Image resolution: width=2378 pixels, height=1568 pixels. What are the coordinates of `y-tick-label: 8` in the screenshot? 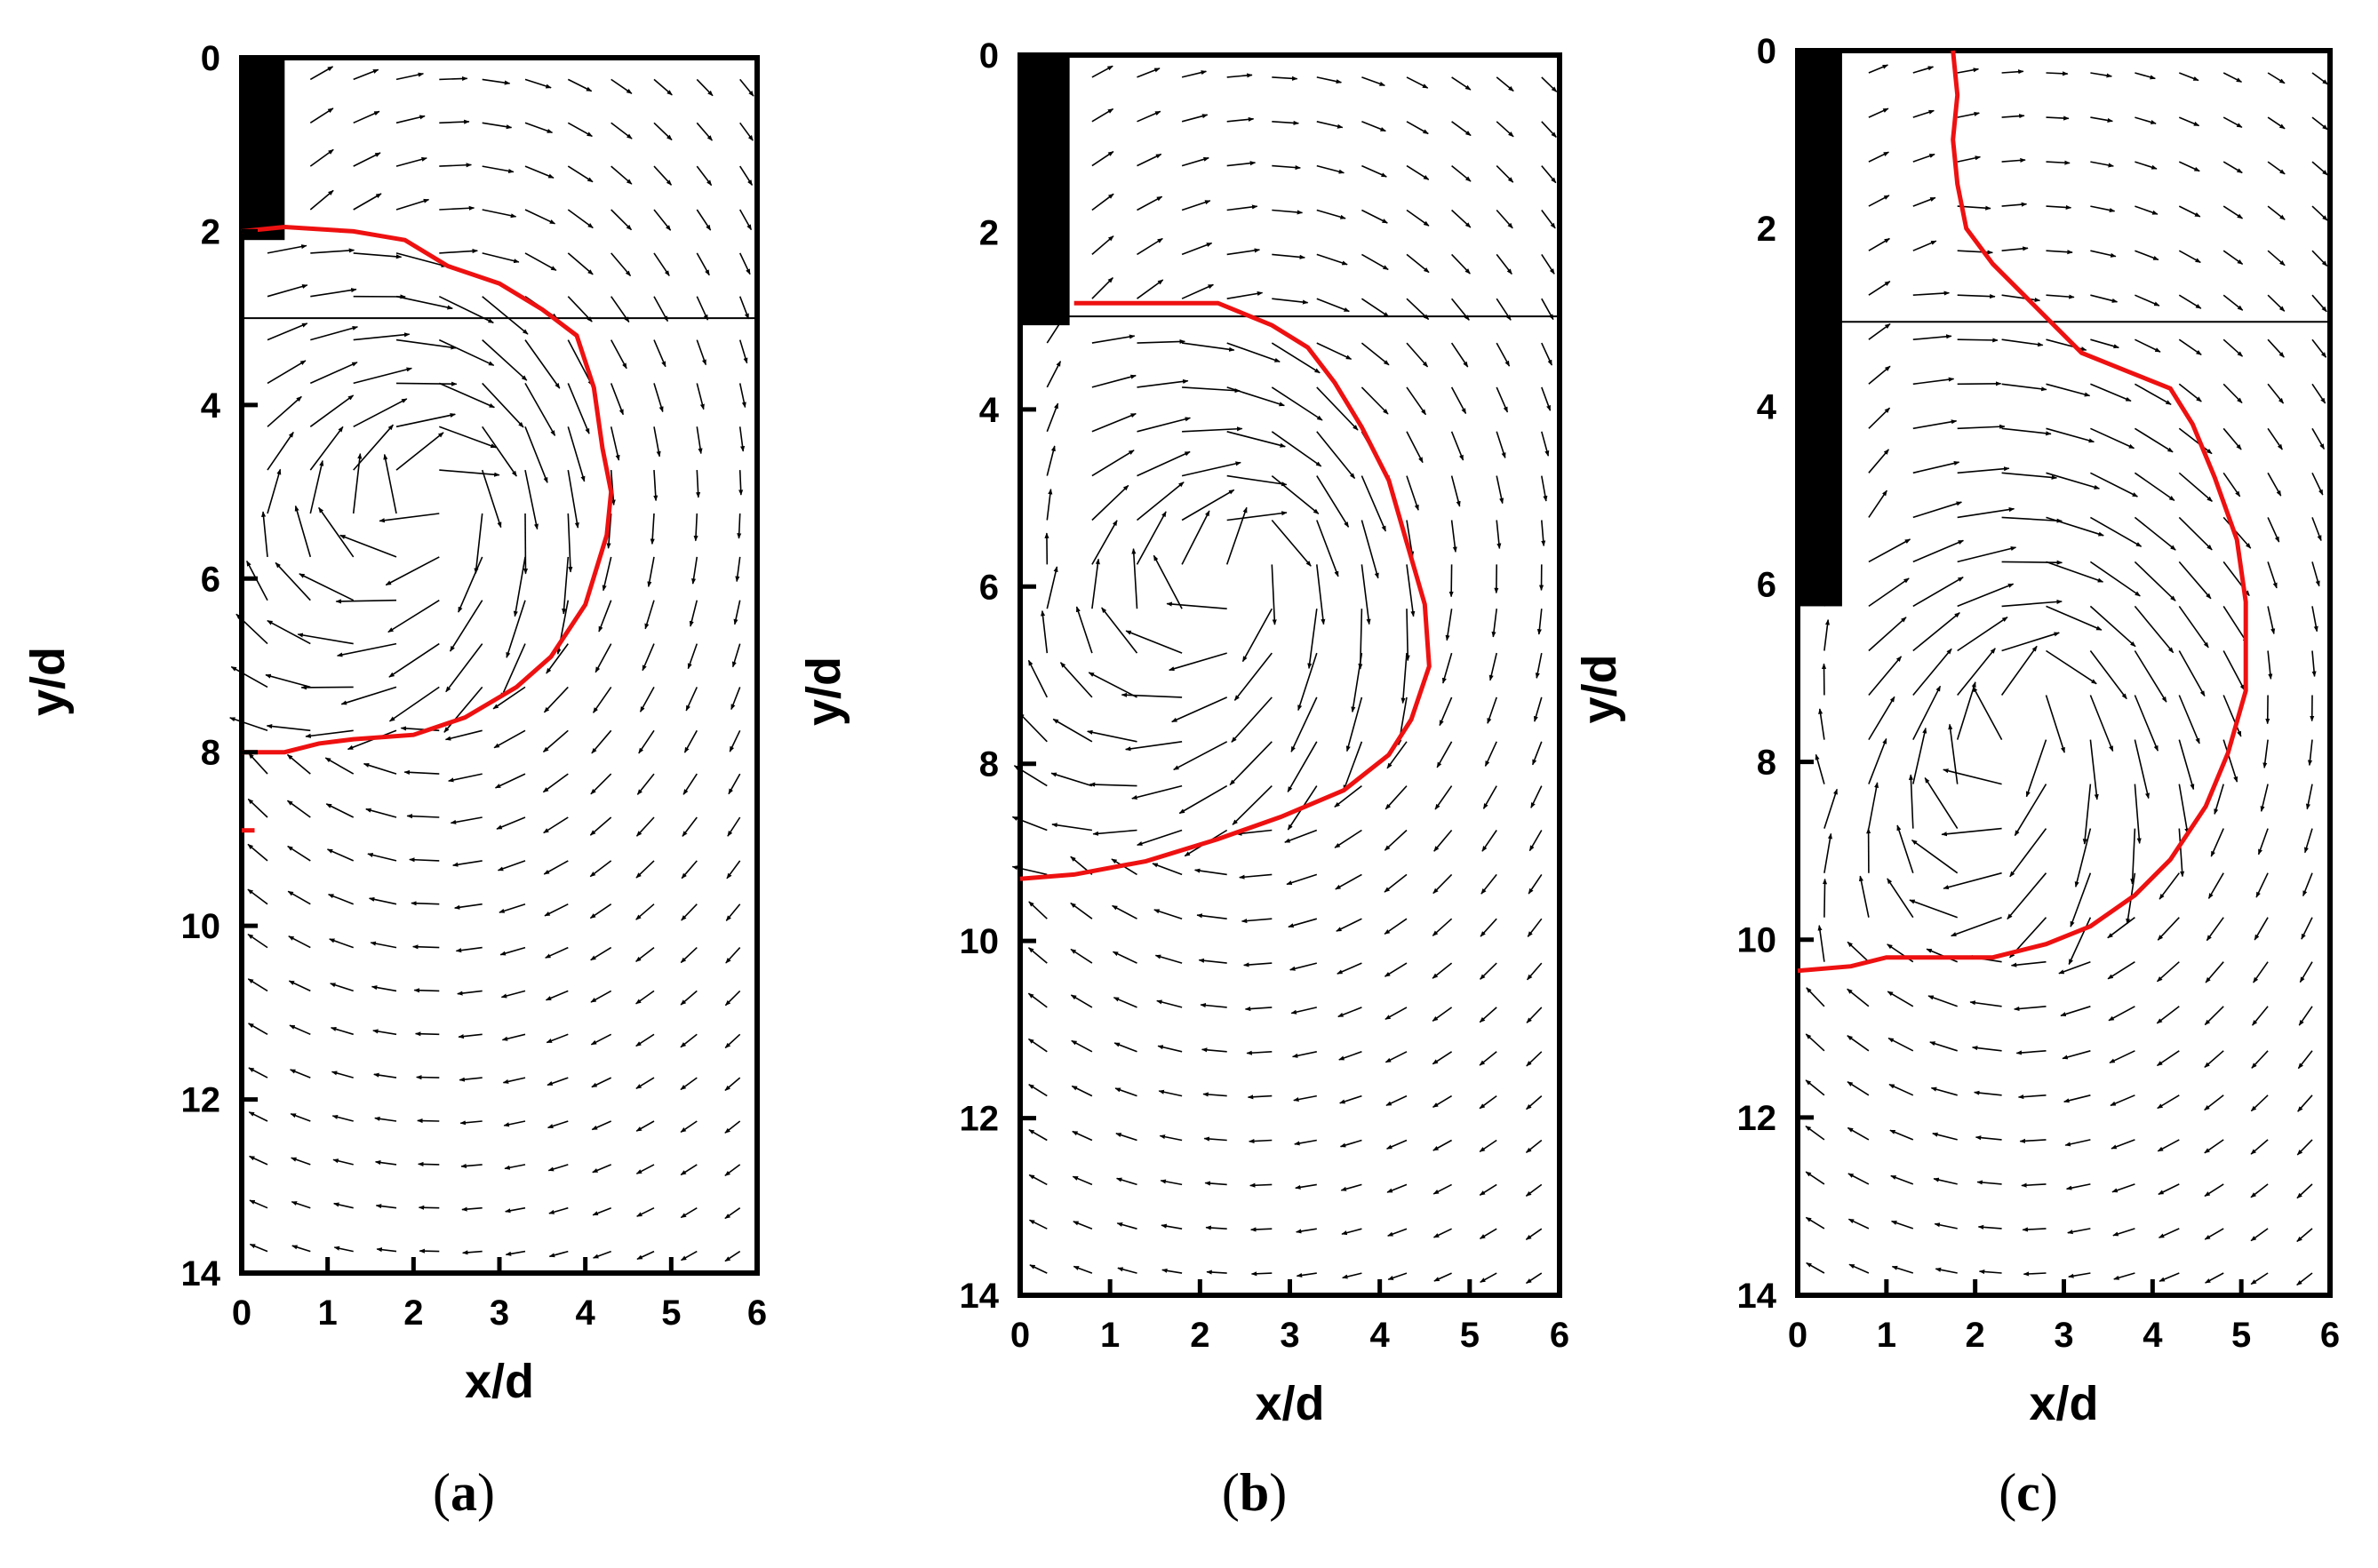 It's located at (211, 754).